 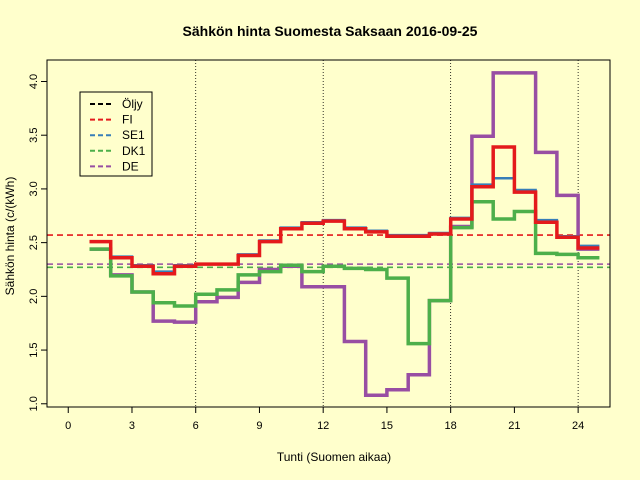 I want to click on chart-title: Sähkön hinta Suomesta Saksaan 2016-09-25, so click(x=330, y=31).